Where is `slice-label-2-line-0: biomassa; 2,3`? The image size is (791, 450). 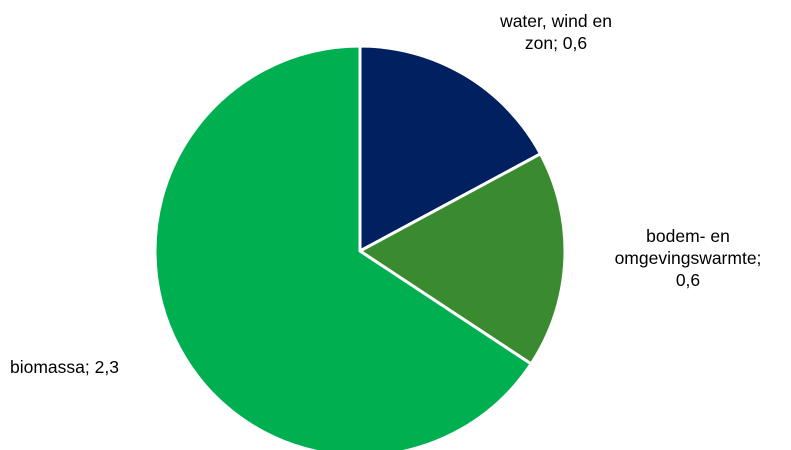
slice-label-2-line-0: biomassa; 2,3 is located at coordinates (64, 367).